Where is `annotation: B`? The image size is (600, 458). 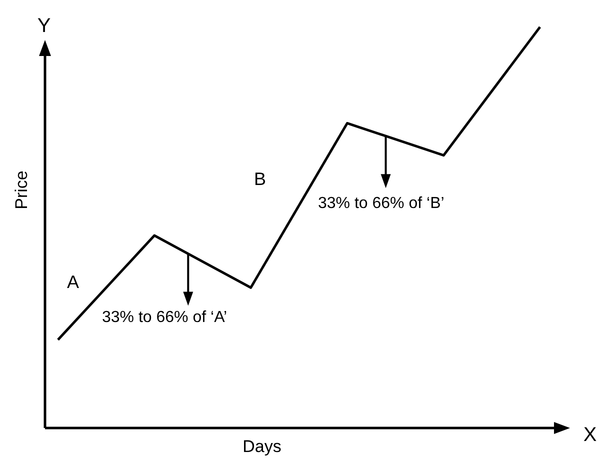
annotation: B is located at coordinates (260, 179).